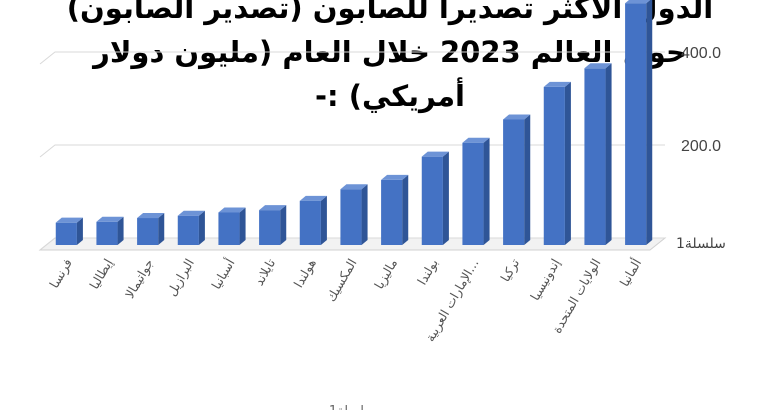  What do you see at coordinates (305, 273) in the screenshot?
I see `category-label: هولندا` at bounding box center [305, 273].